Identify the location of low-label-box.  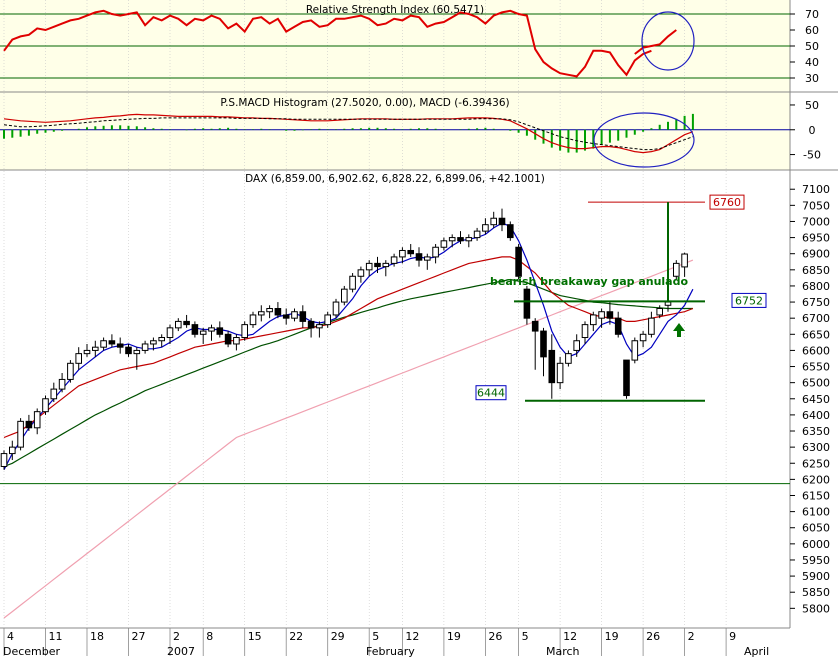
(491, 393).